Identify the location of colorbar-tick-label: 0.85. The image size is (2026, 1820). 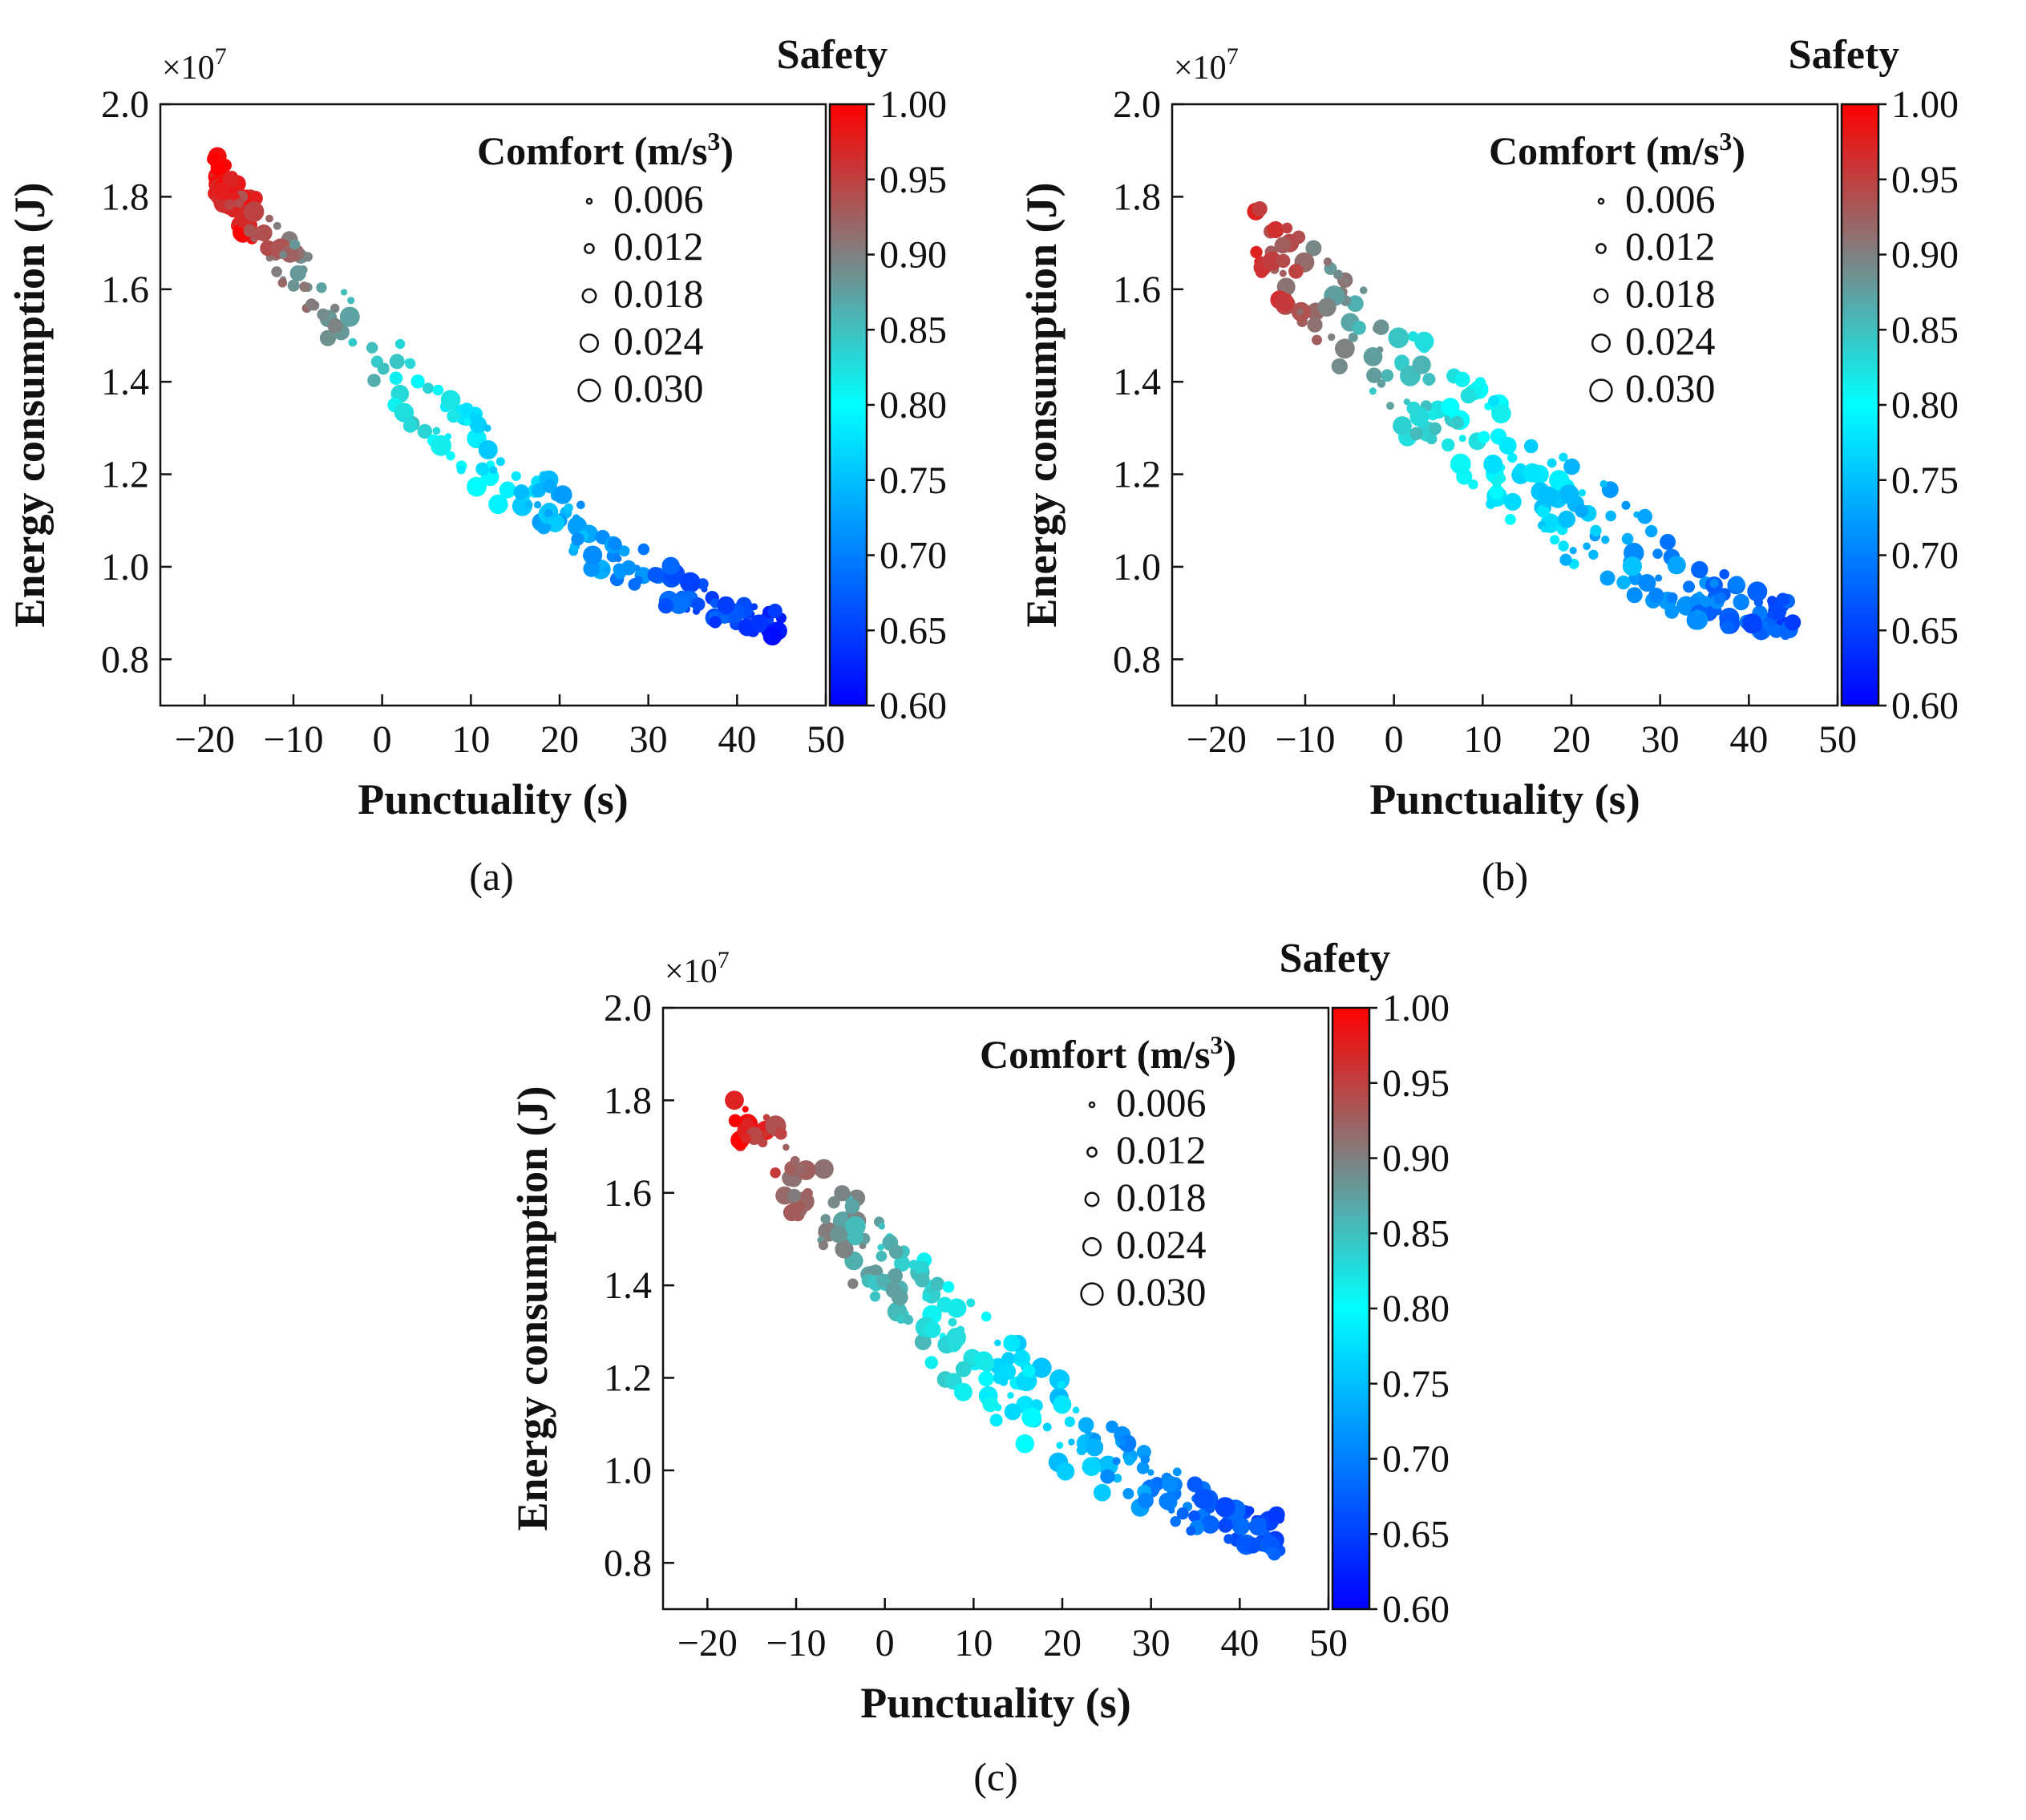
(1416, 1233).